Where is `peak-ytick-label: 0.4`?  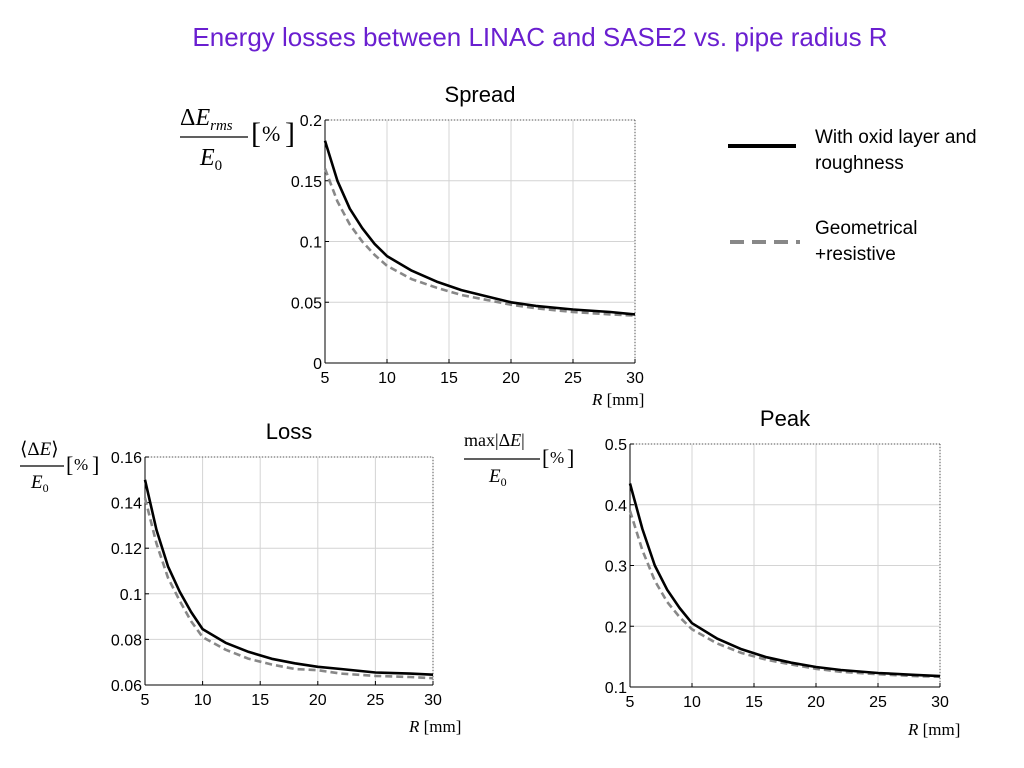 peak-ytick-label: 0.4 is located at coordinates (616, 506).